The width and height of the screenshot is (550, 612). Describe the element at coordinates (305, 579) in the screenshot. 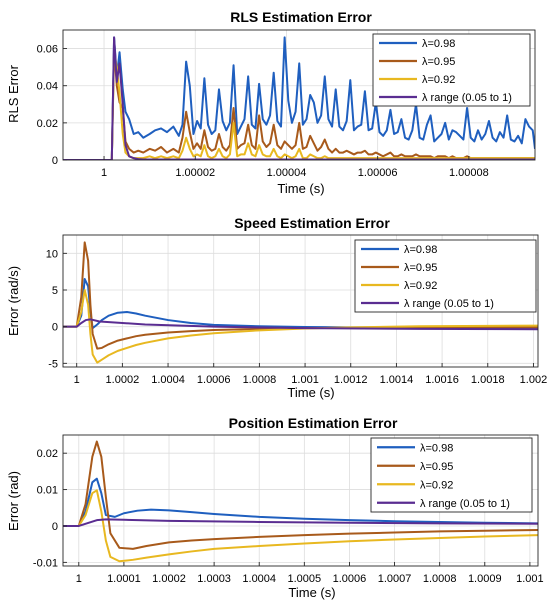

I see `x-tick-label: 1.0005` at that location.